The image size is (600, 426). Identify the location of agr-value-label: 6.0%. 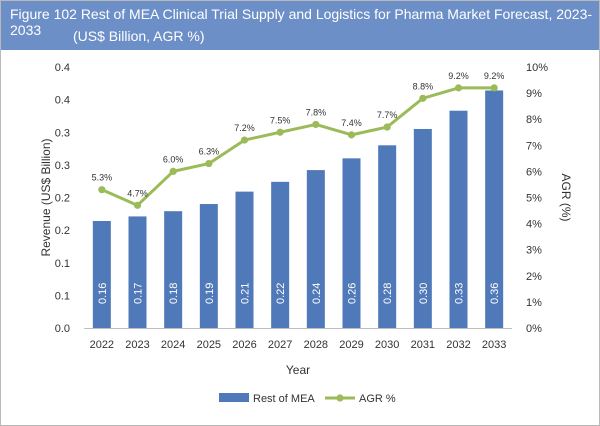
(173, 159).